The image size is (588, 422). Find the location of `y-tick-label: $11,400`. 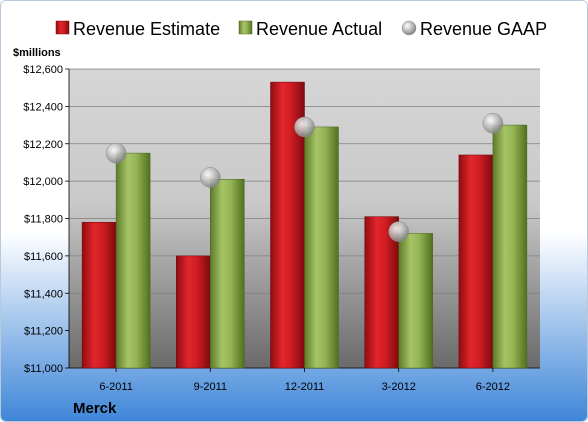

y-tick-label: $11,400 is located at coordinates (43, 294).